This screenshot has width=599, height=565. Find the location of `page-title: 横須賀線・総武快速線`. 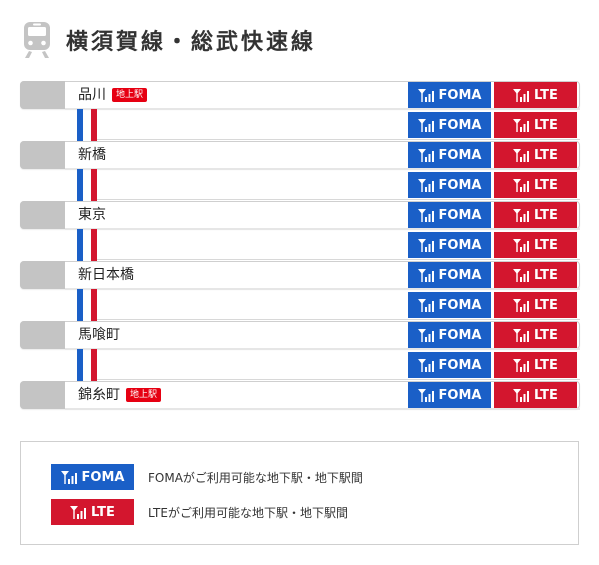

page-title: 横須賀線・総武快速線 is located at coordinates (191, 42).